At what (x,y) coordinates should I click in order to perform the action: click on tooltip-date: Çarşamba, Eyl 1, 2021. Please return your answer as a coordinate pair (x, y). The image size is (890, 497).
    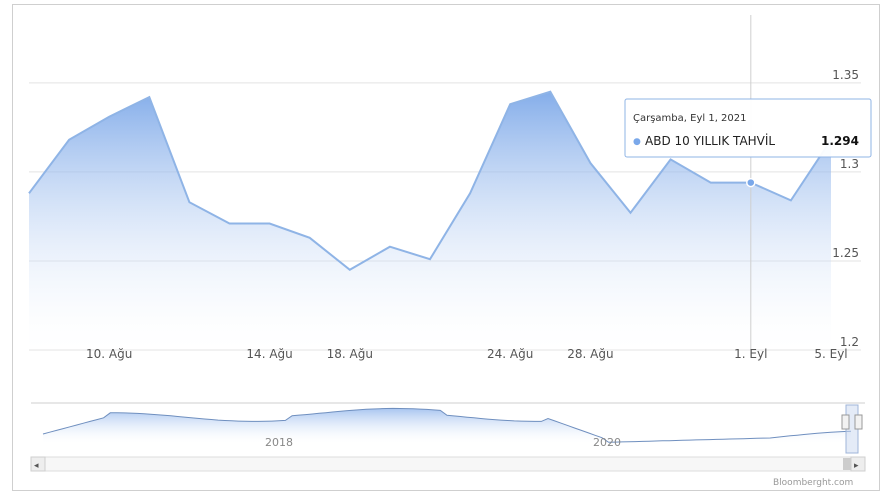
    Looking at the image, I should click on (690, 118).